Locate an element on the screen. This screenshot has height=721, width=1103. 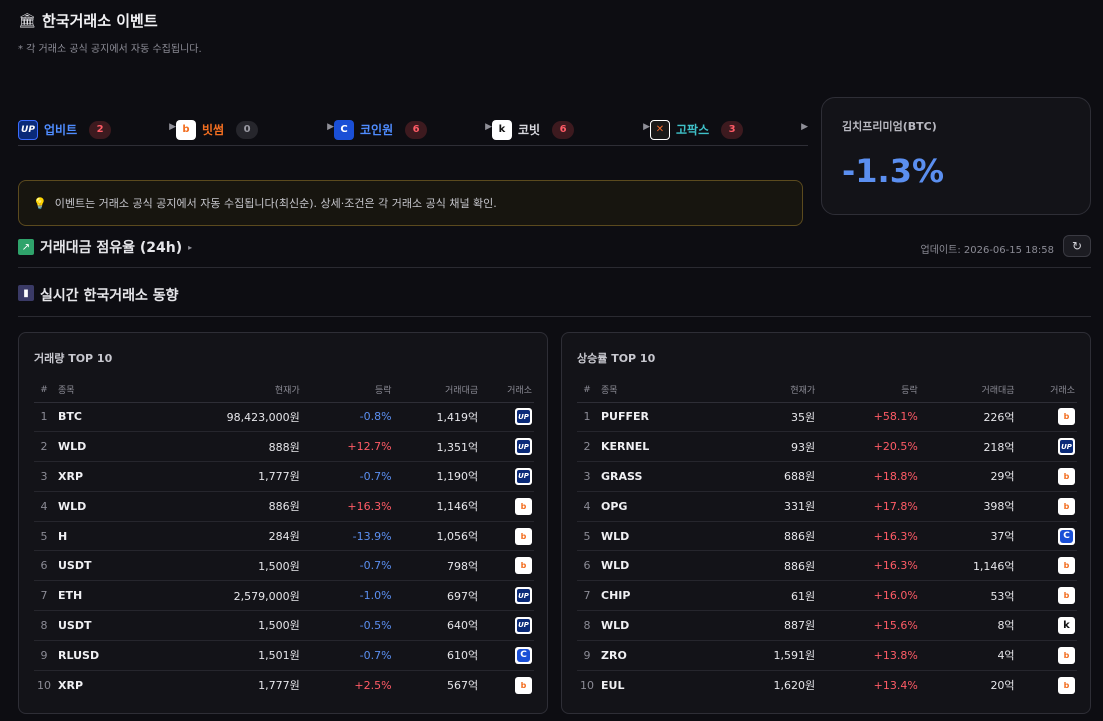
col-change: 등락 is located at coordinates (866, 390).